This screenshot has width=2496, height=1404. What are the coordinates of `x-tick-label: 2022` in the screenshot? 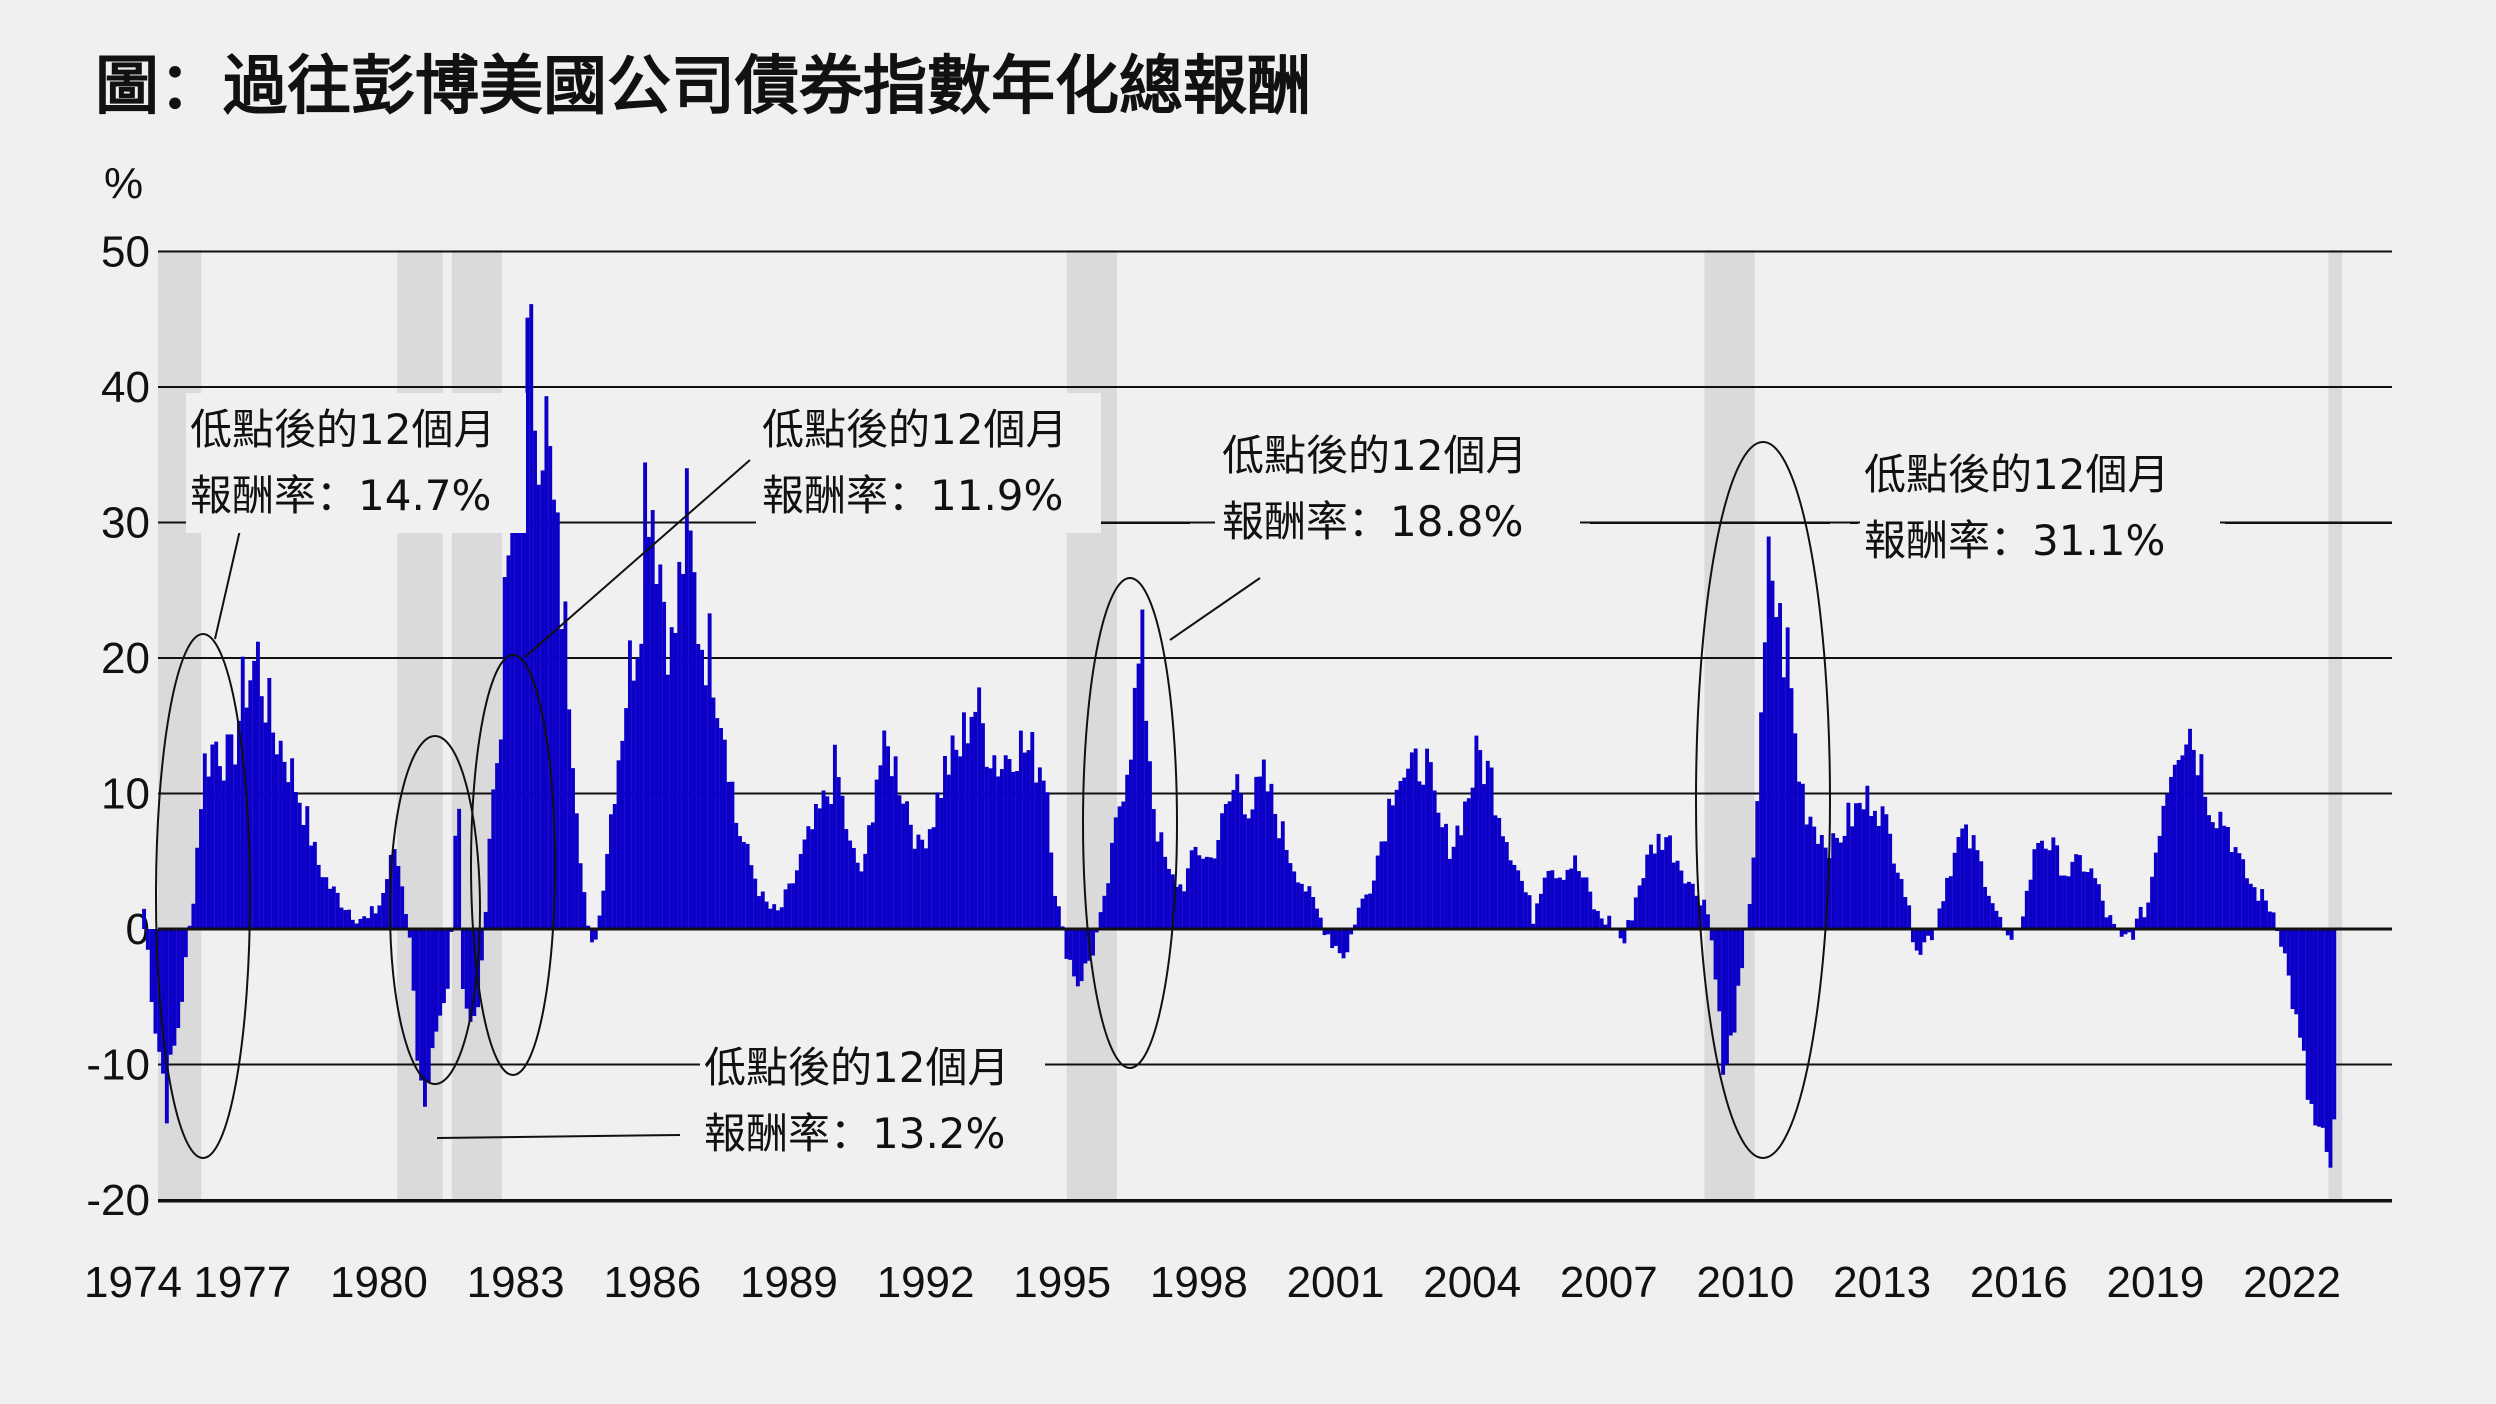 It's located at (2292, 1282).